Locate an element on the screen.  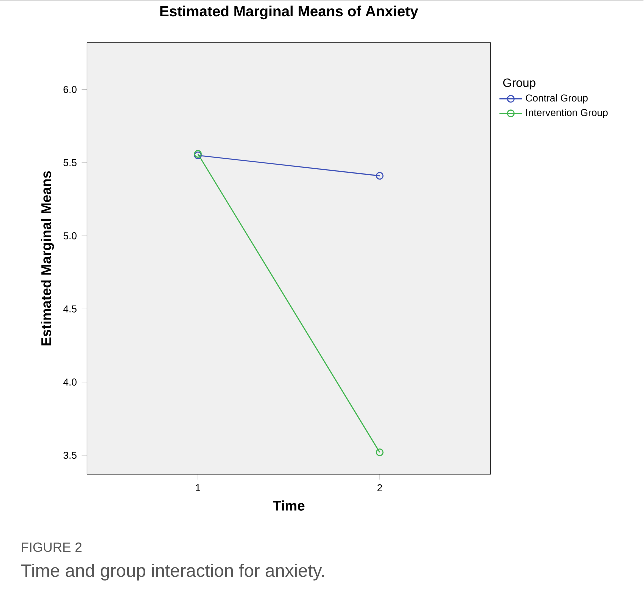
x-axis-title: Time is located at coordinates (289, 505).